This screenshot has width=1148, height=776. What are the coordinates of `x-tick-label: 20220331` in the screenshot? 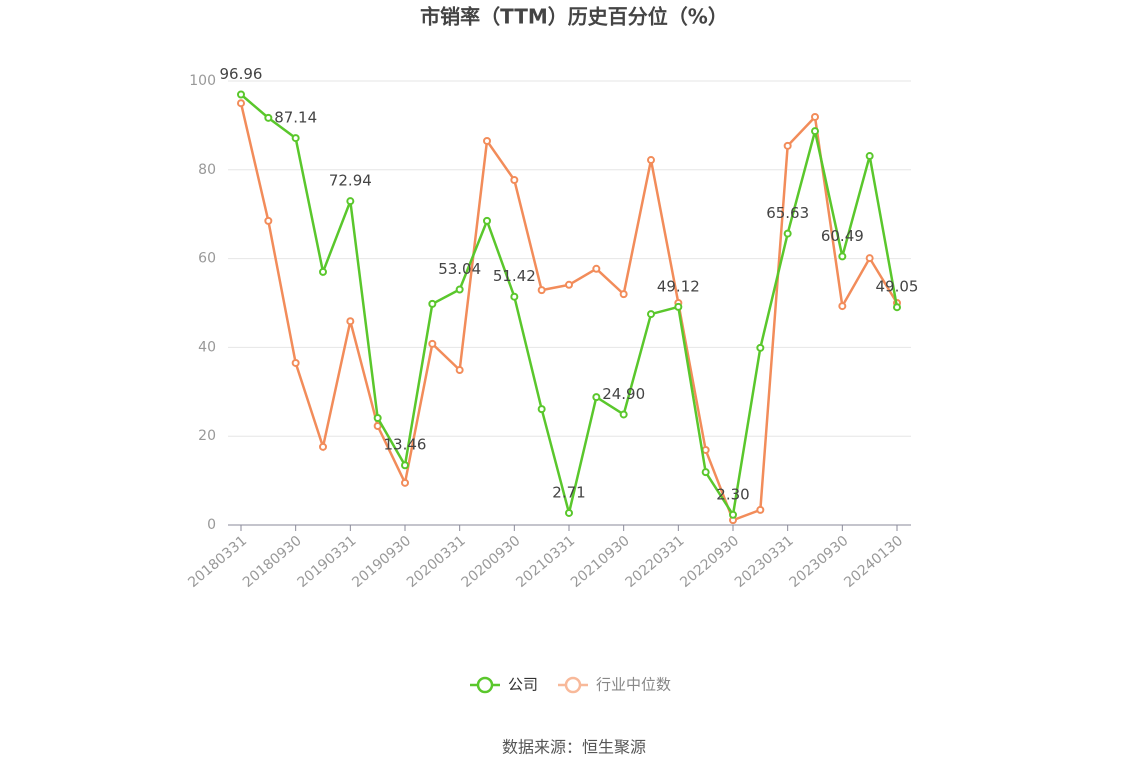 It's located at (655, 562).